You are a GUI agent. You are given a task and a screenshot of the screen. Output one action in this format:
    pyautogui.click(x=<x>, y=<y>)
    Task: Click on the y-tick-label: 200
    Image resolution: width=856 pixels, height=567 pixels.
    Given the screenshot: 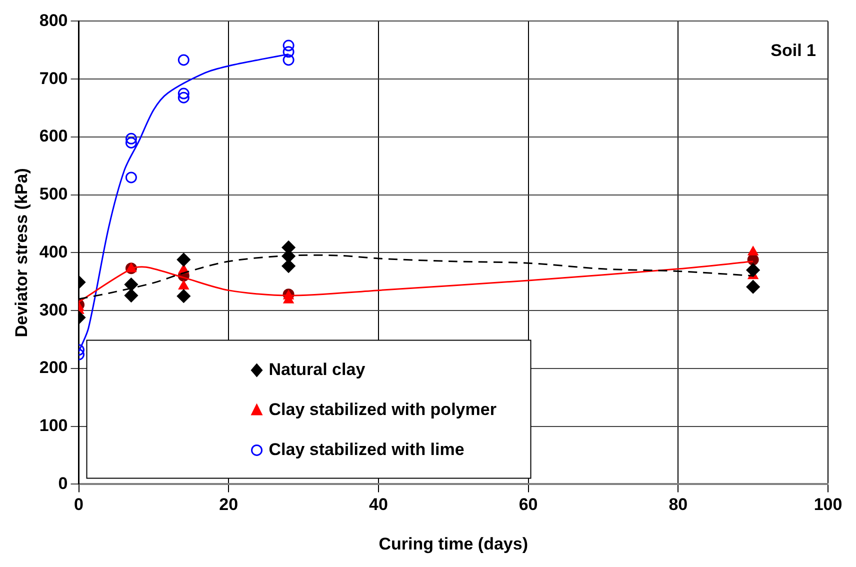 What is the action you would take?
    pyautogui.click(x=53, y=368)
    